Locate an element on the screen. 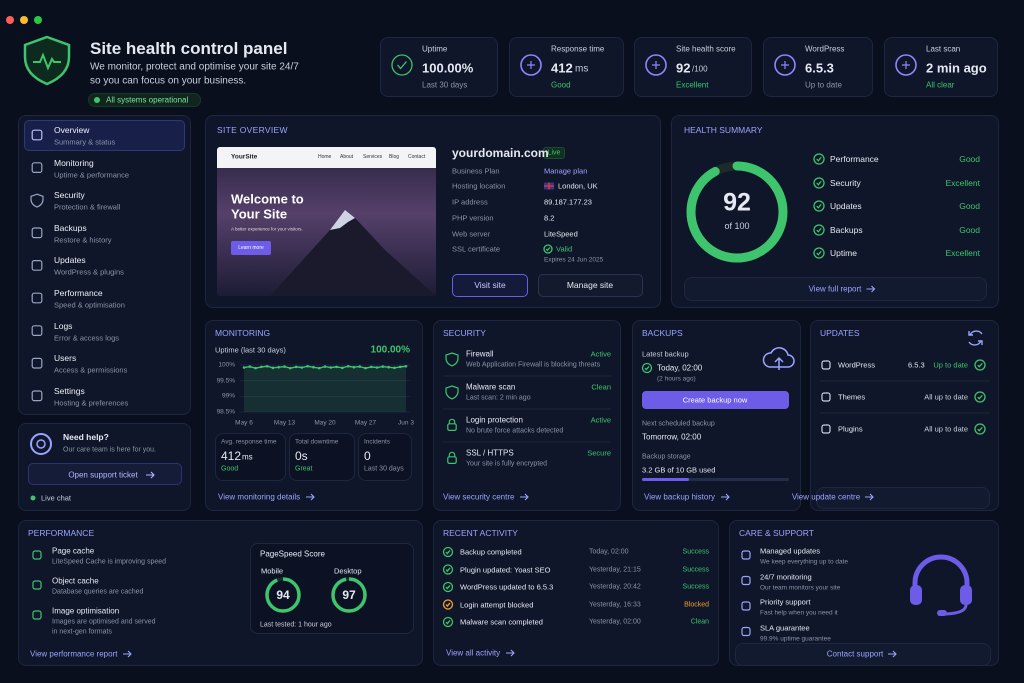 Image resolution: width=1024 pixels, height=683 pixels. support-button-text: Open support ticket is located at coordinates (103, 475).